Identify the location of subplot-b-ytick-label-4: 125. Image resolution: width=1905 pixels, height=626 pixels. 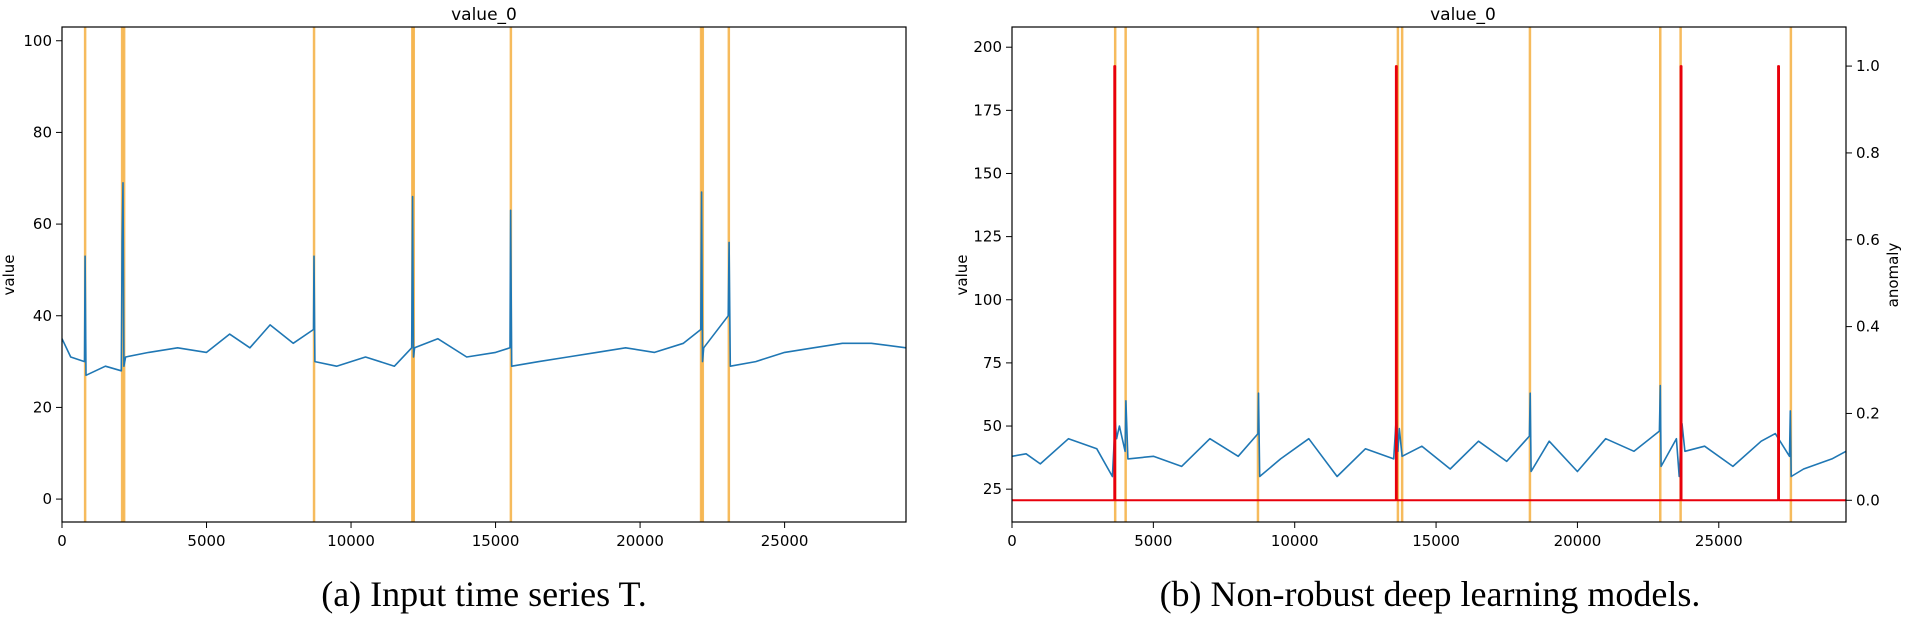
(987, 237).